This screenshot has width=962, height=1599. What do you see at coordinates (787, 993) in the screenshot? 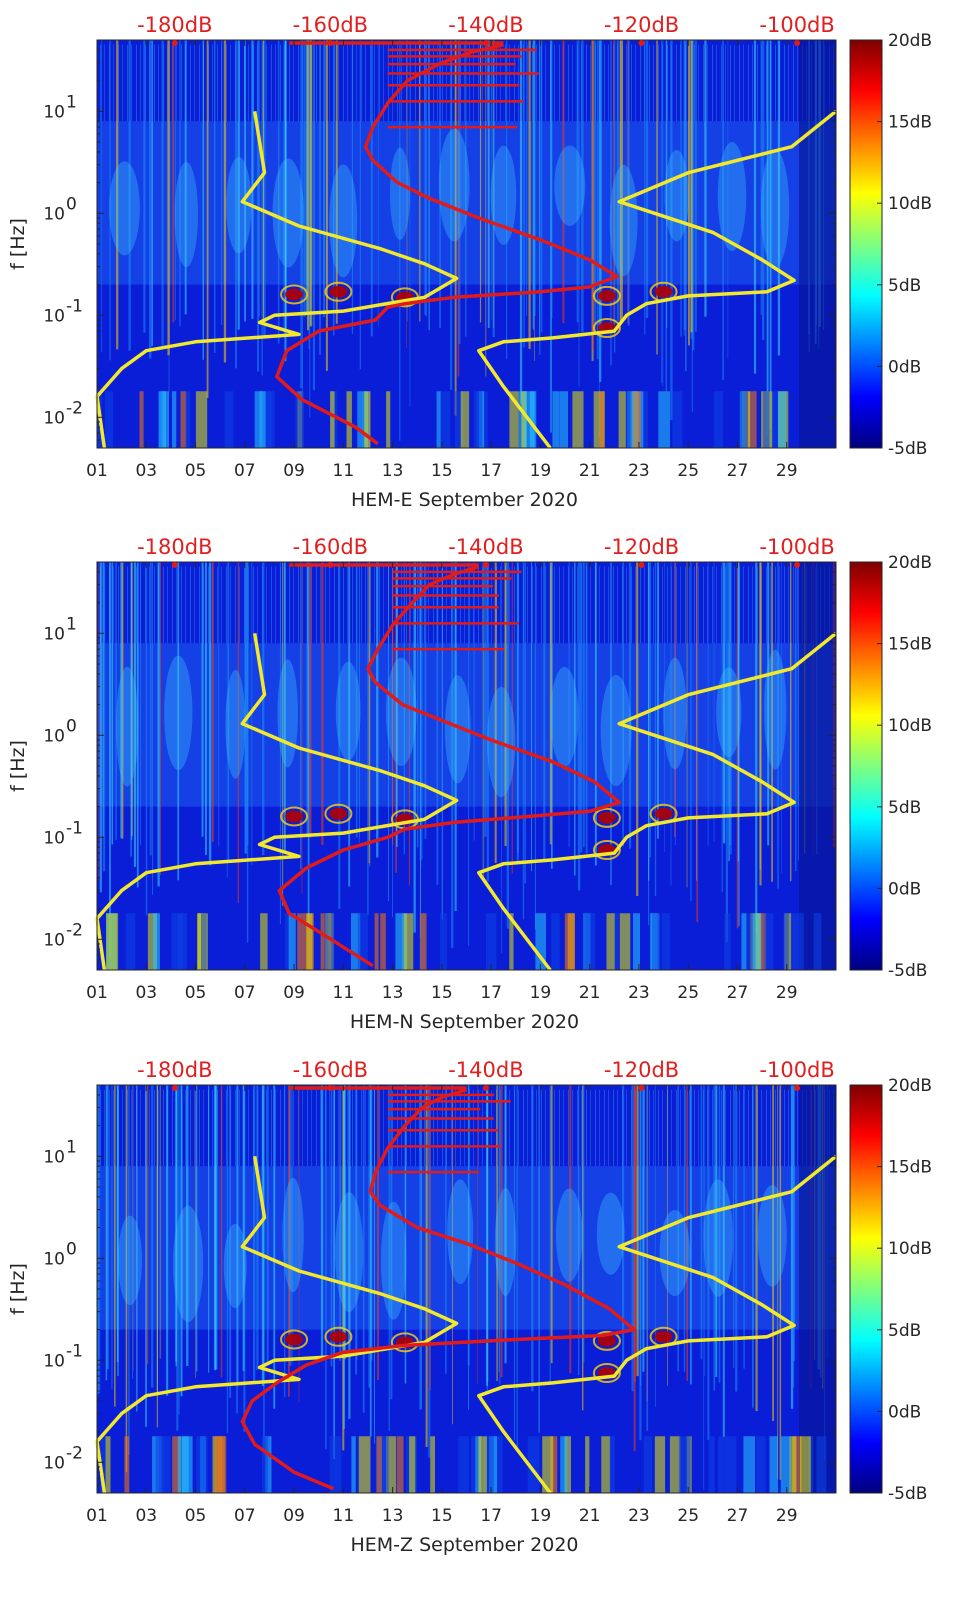
I see `x-tick-label: 29` at bounding box center [787, 993].